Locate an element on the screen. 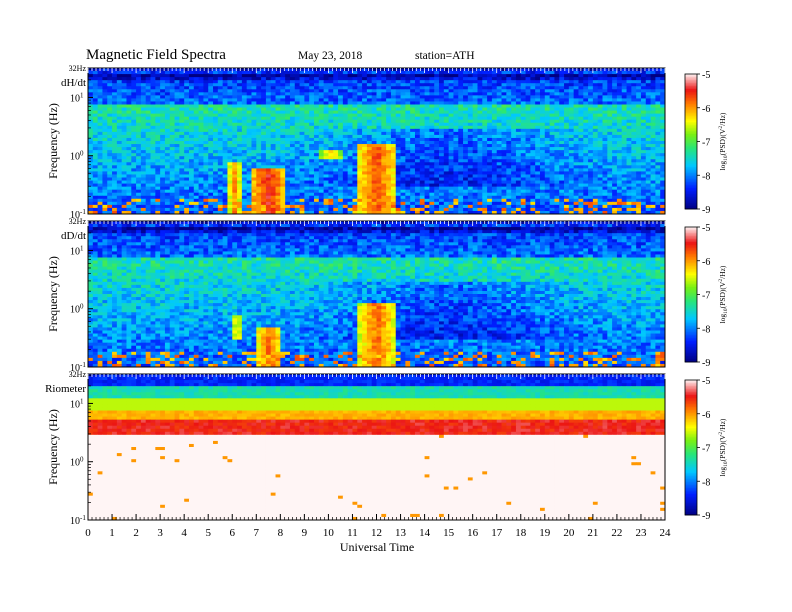 This screenshot has width=792, height=612. colorbar-label: log10(PSD)(V2/Hz) is located at coordinates (723, 294).